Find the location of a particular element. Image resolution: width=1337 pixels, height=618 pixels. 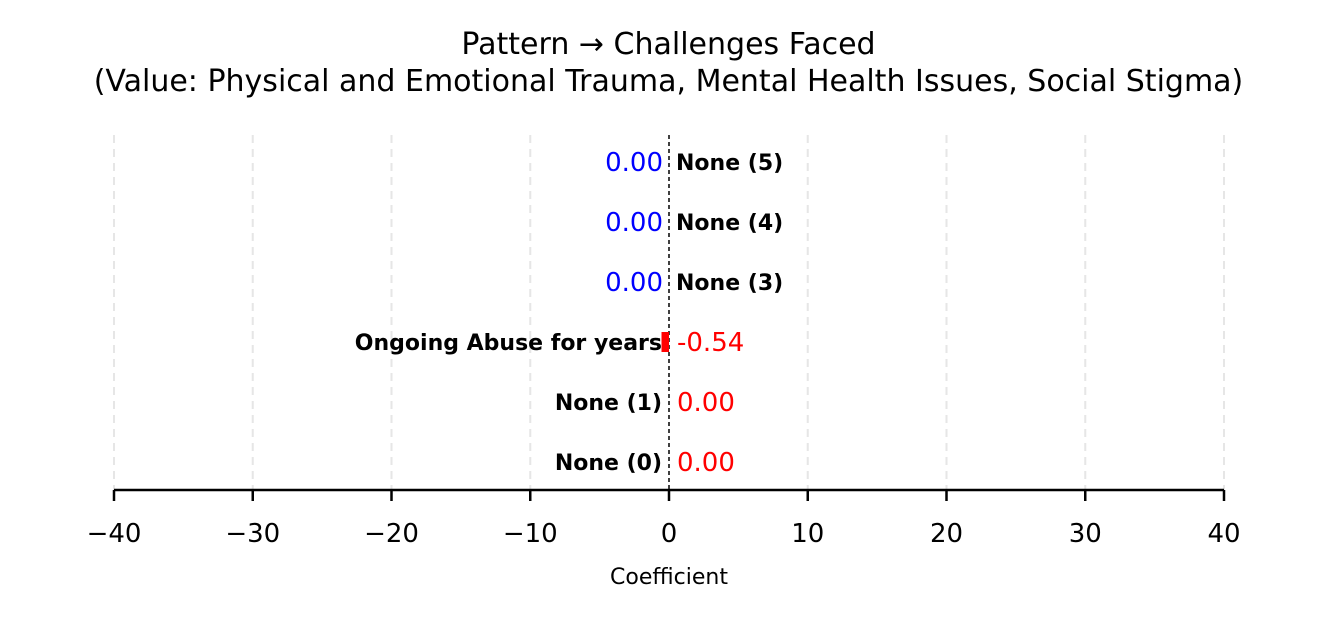

category-label: None (0) is located at coordinates (608, 463).